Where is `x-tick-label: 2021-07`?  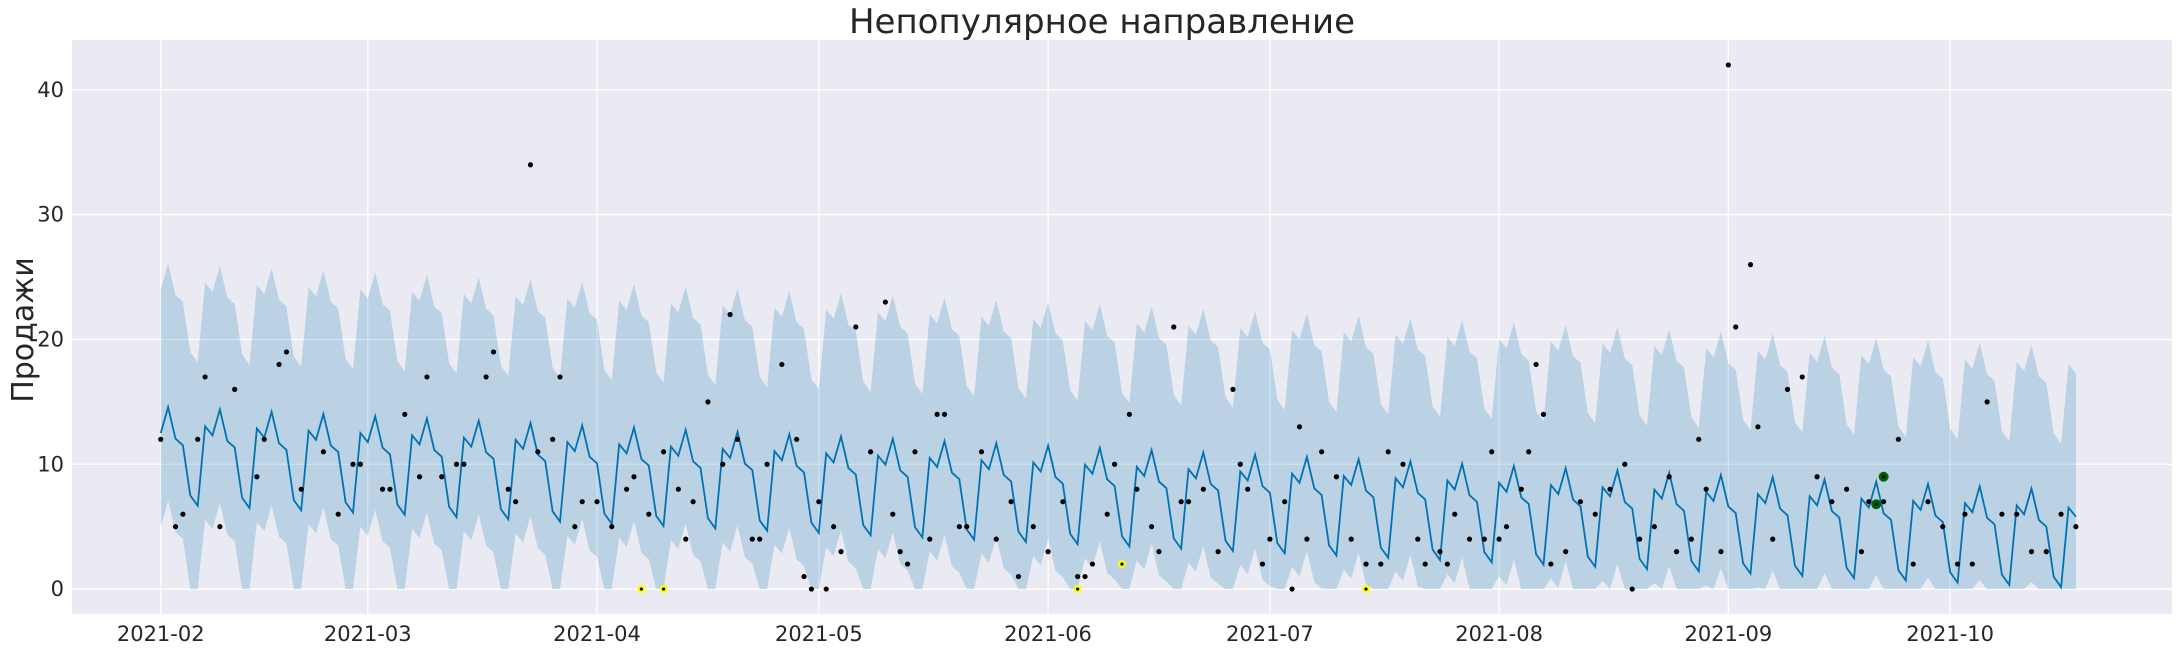
x-tick-label: 2021-07 is located at coordinates (1270, 634).